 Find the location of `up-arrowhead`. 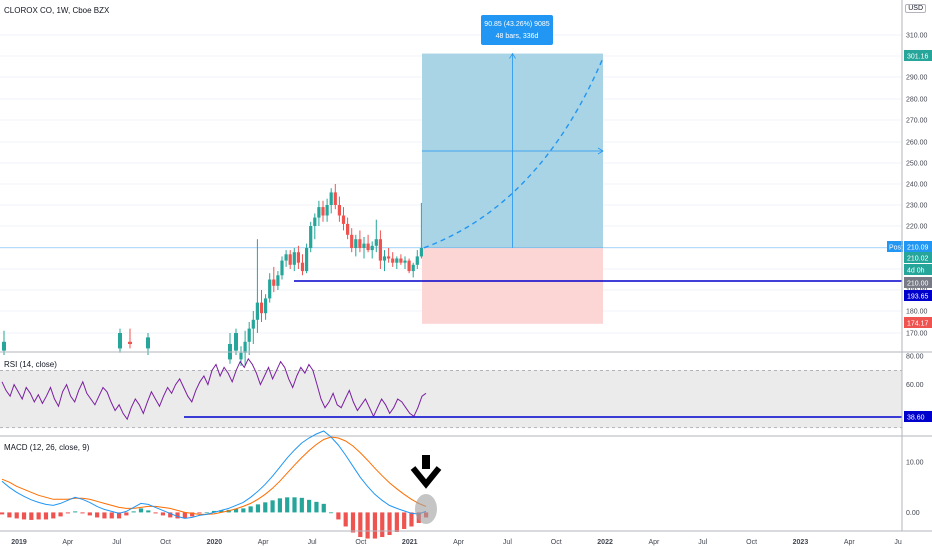

up-arrowhead is located at coordinates (512, 55).